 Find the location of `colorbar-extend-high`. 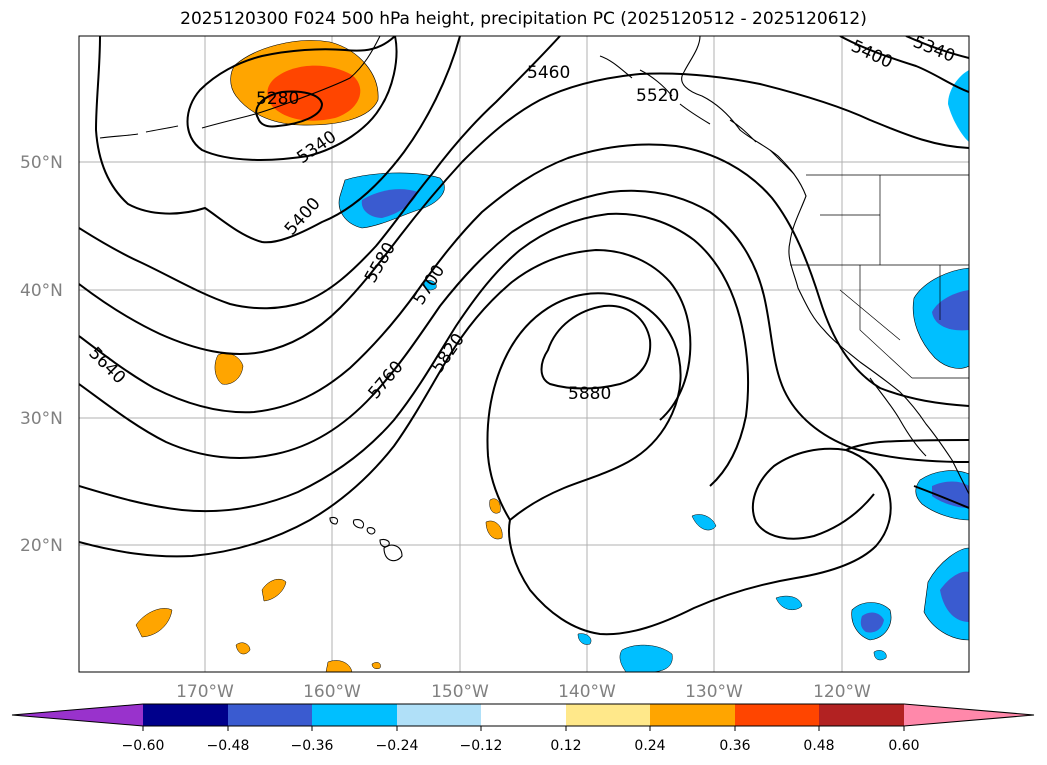

colorbar-extend-high is located at coordinates (969, 715).